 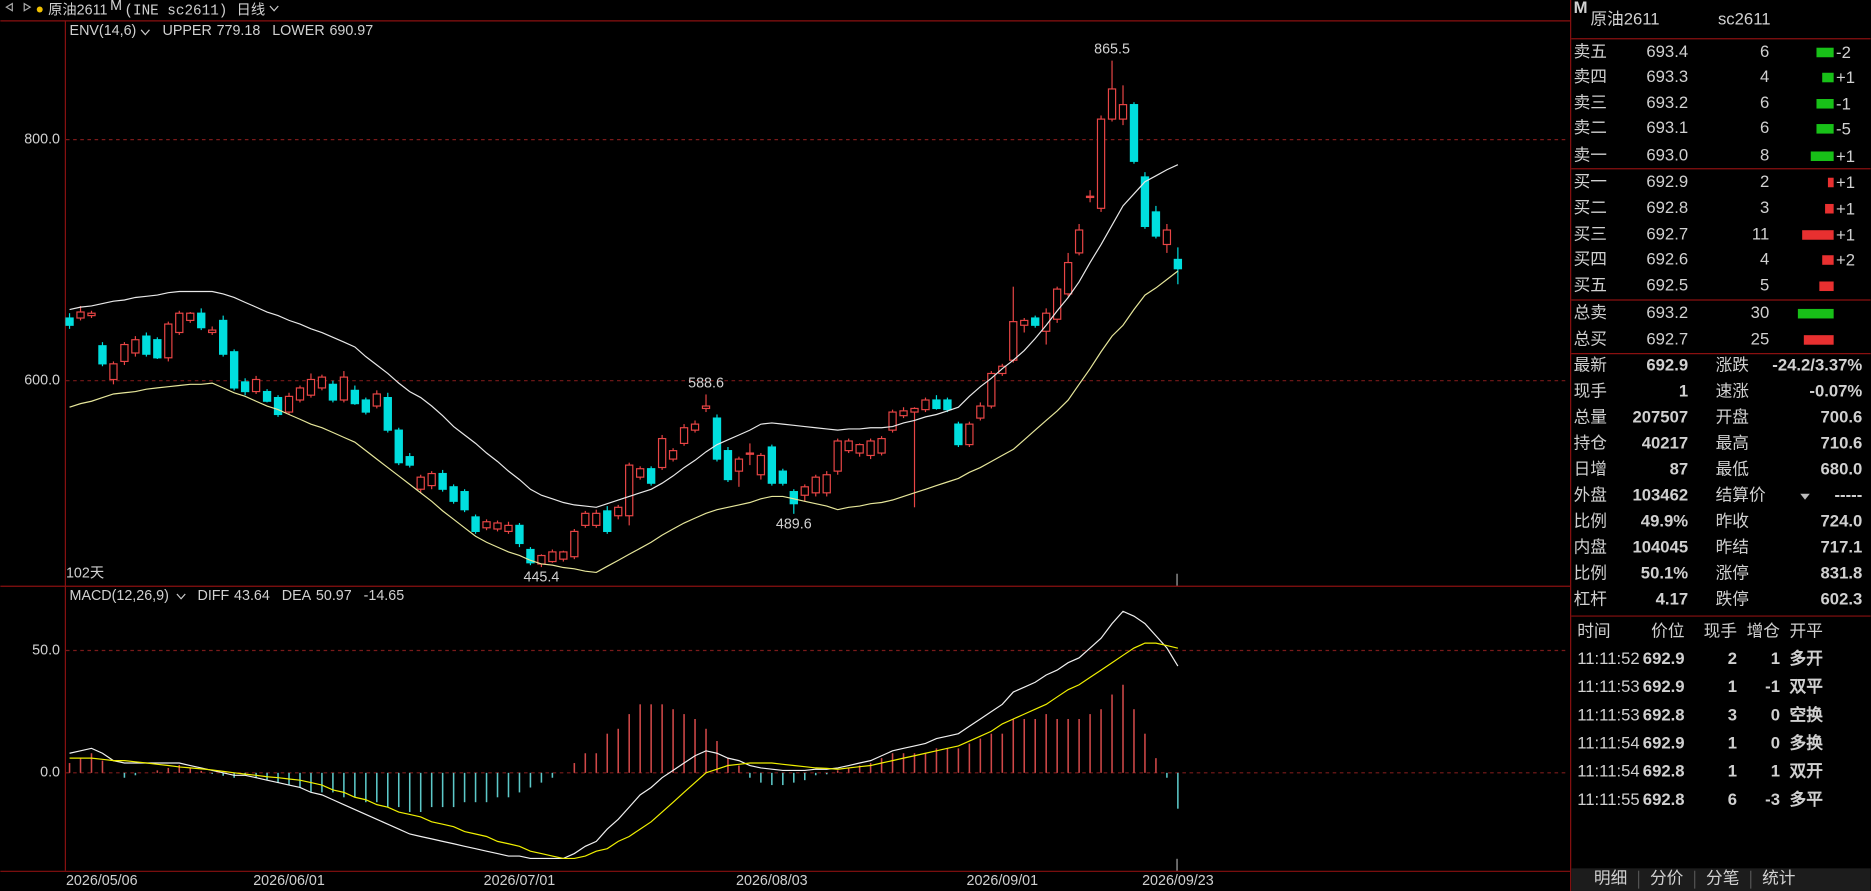 What do you see at coordinates (1760, 233) in the screenshot?
I see `book-volume: 11` at bounding box center [1760, 233].